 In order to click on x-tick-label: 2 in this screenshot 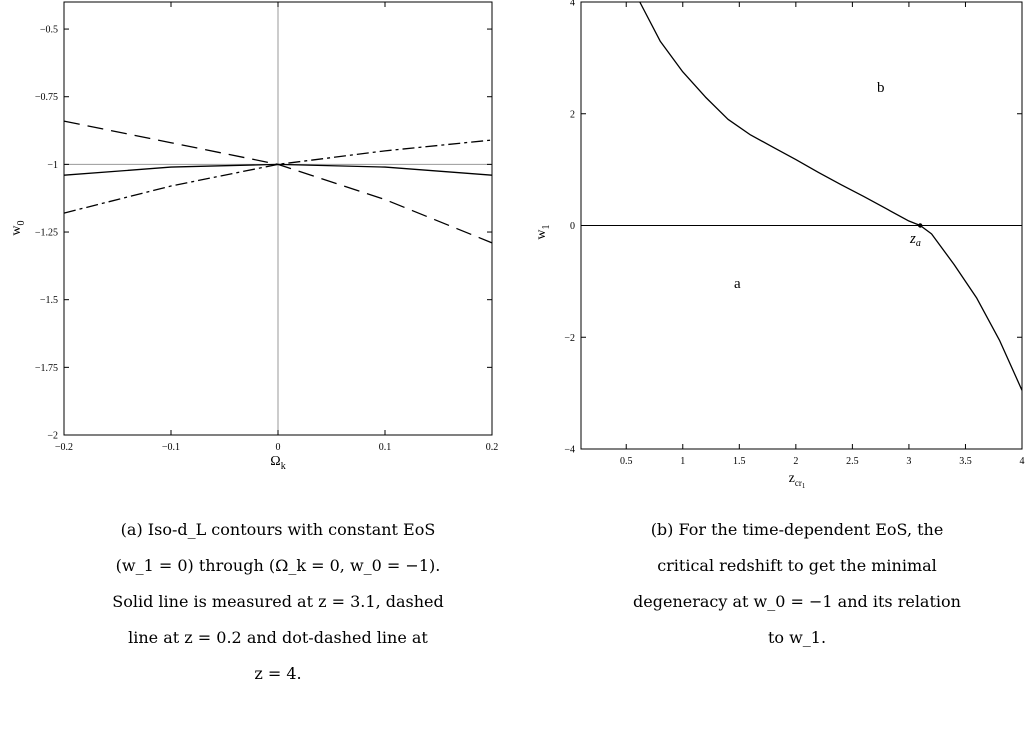, I will do `click(795, 461)`.